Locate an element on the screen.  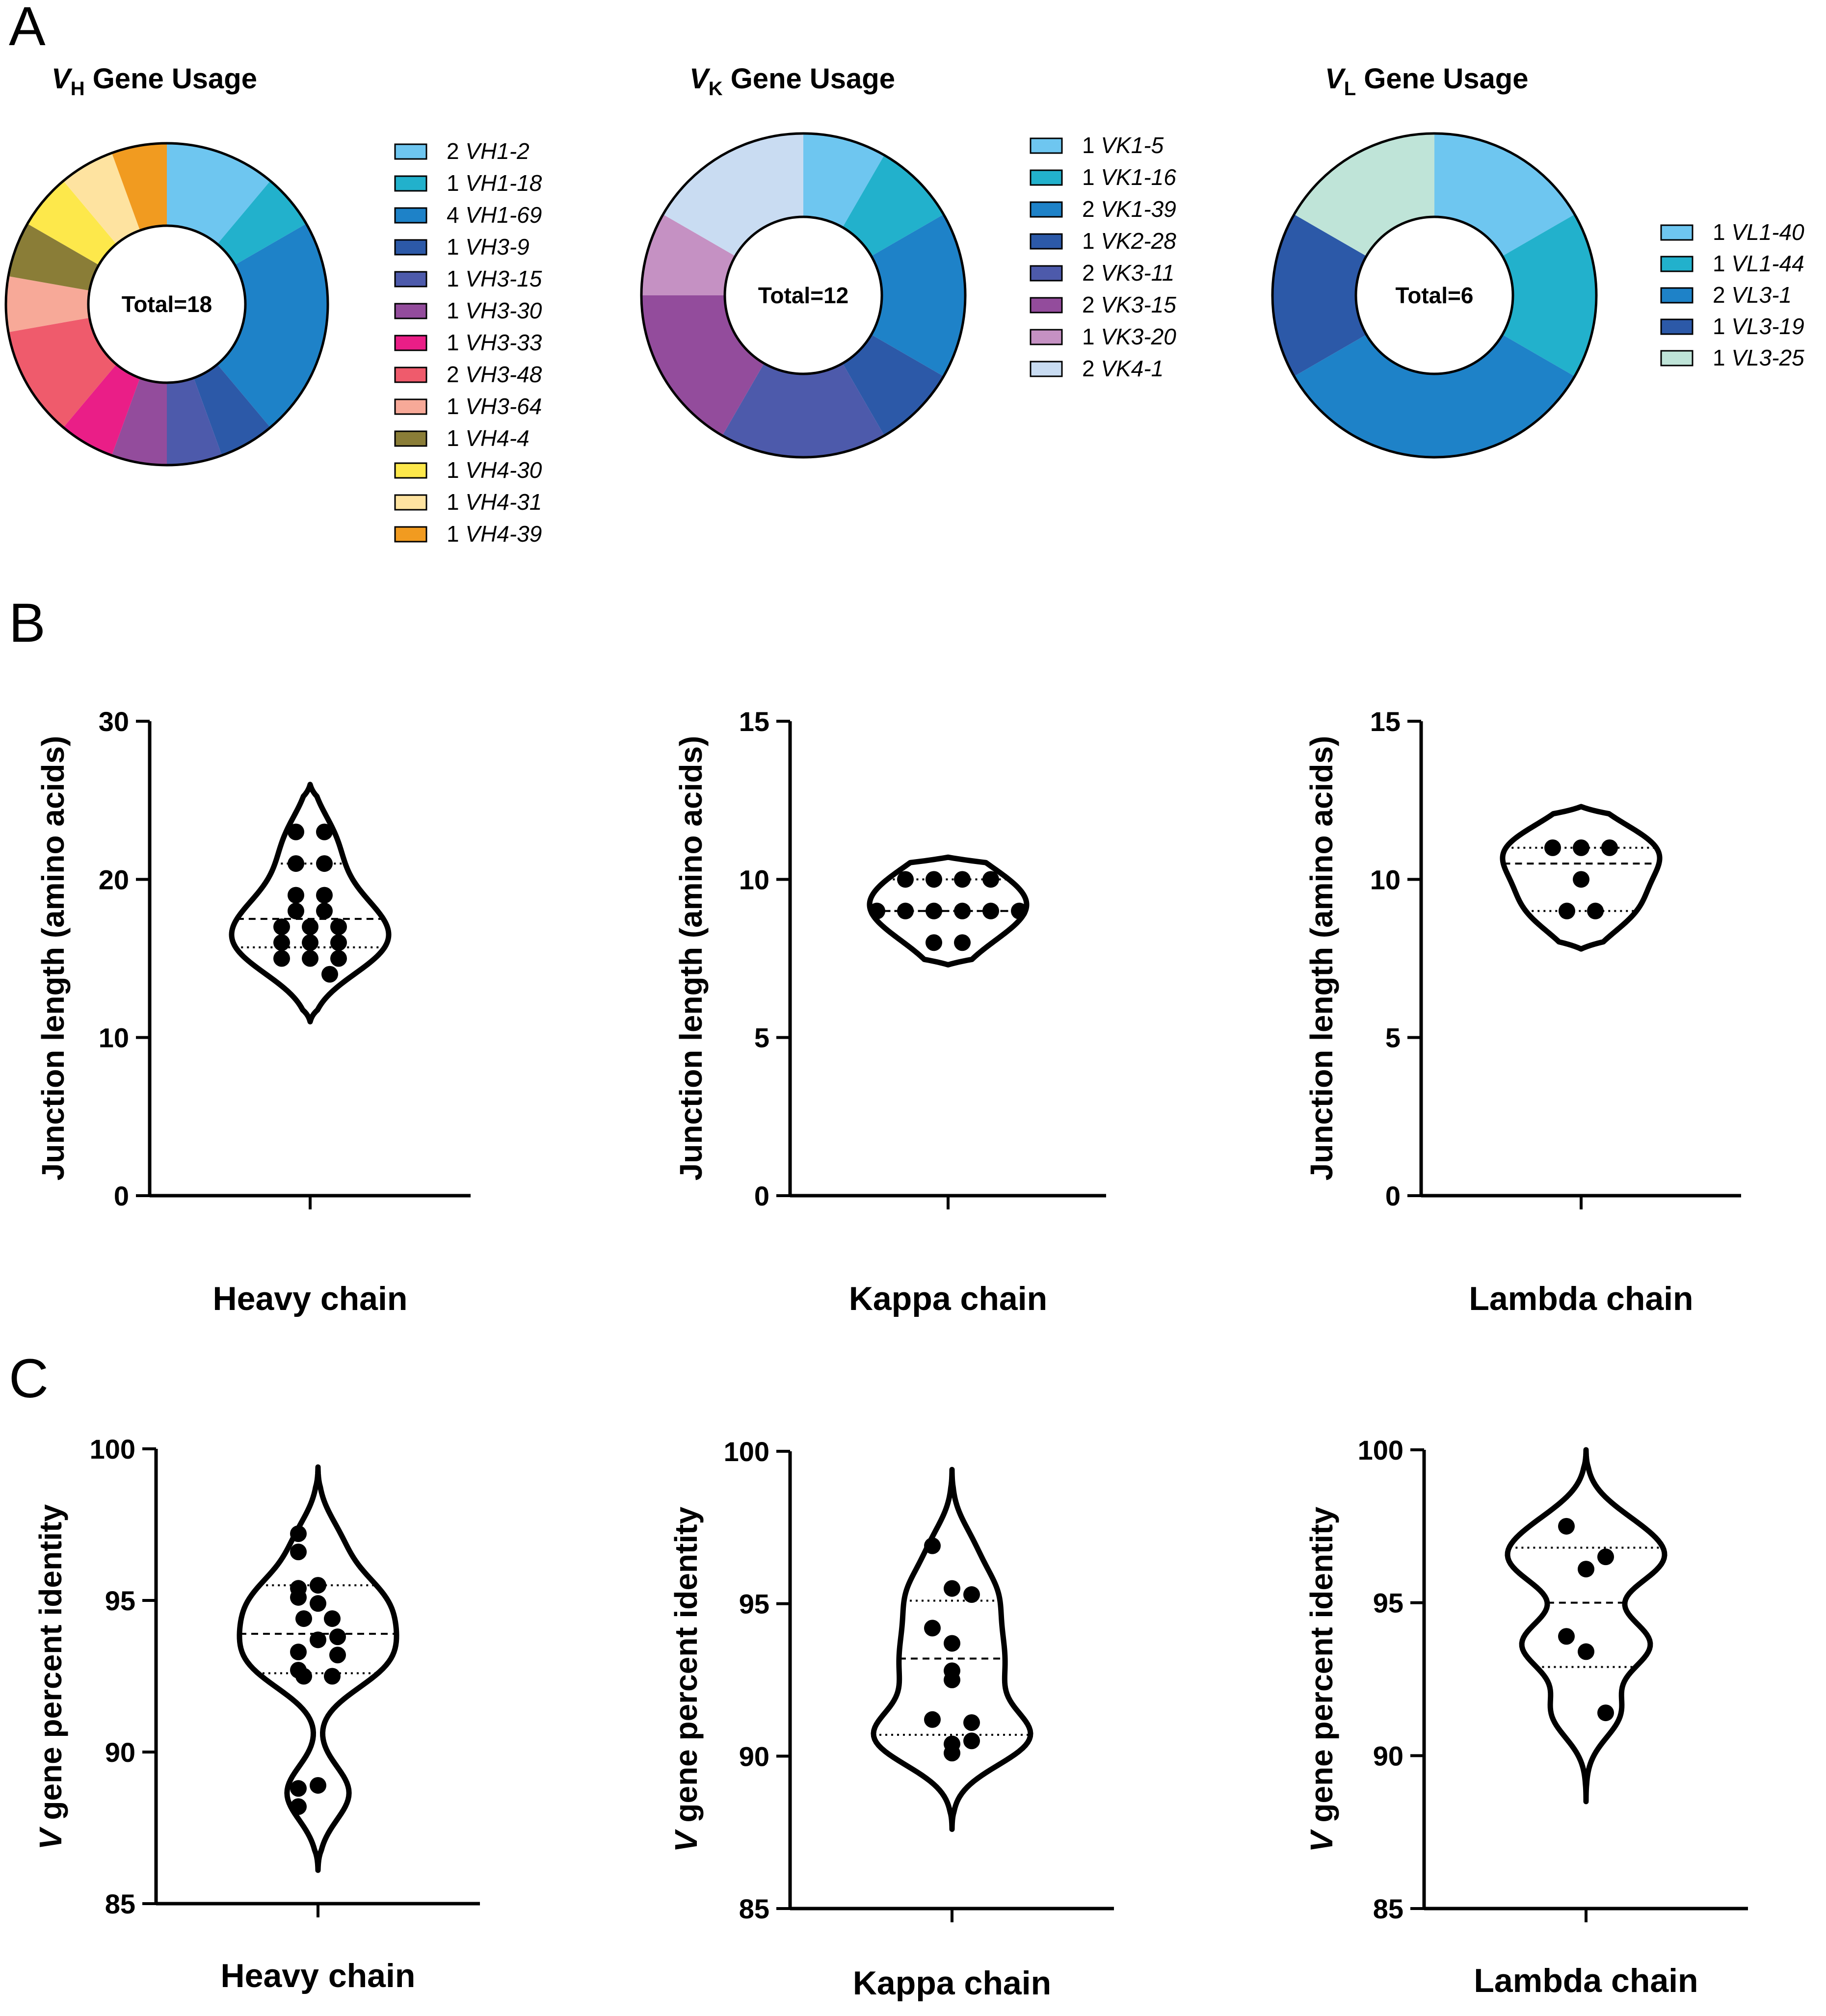
y-label-italic: V is located at coordinates (686, 1841).